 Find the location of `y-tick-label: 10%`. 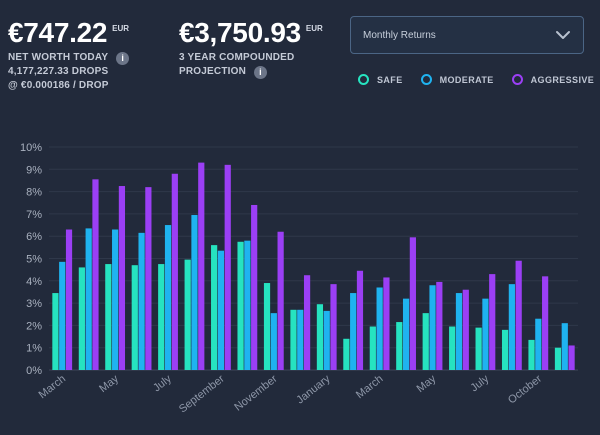

y-tick-label: 10% is located at coordinates (31, 148).